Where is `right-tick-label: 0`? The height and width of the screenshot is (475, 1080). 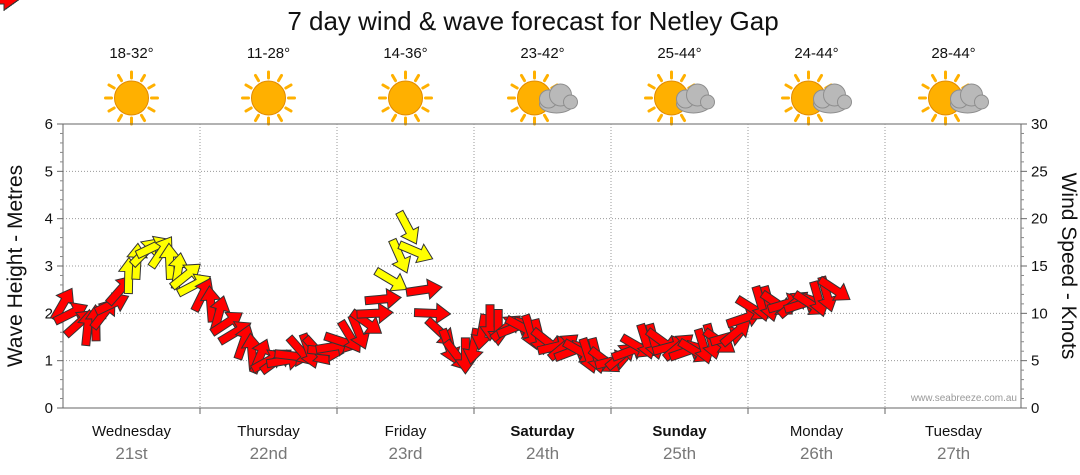
right-tick-label: 0 is located at coordinates (1035, 408).